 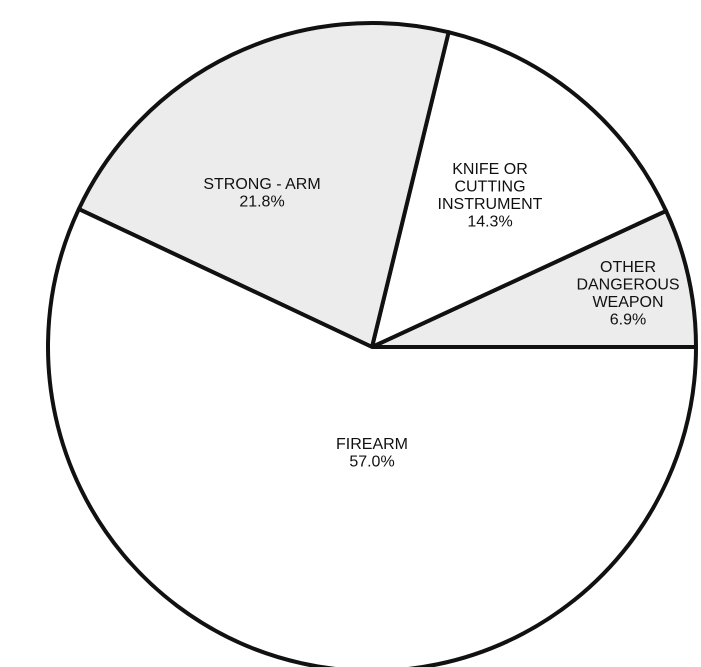 I want to click on slice-label: STRONG - ARM, so click(x=261, y=184).